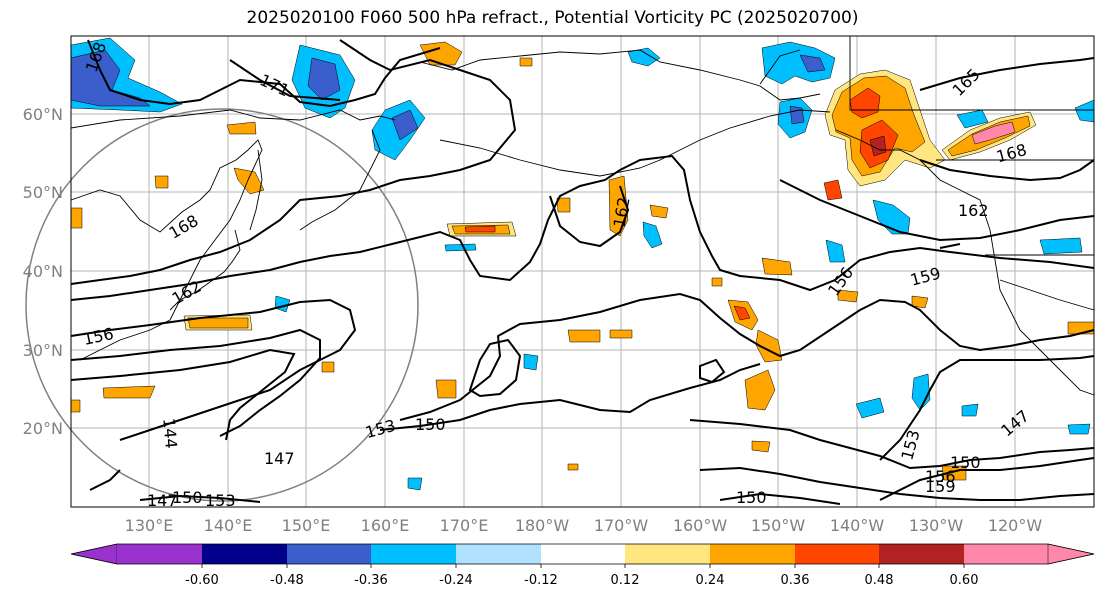 The height and width of the screenshot is (601, 1105). Describe the element at coordinates (879, 580) in the screenshot. I see `colorbar-tick: 0.48` at that location.